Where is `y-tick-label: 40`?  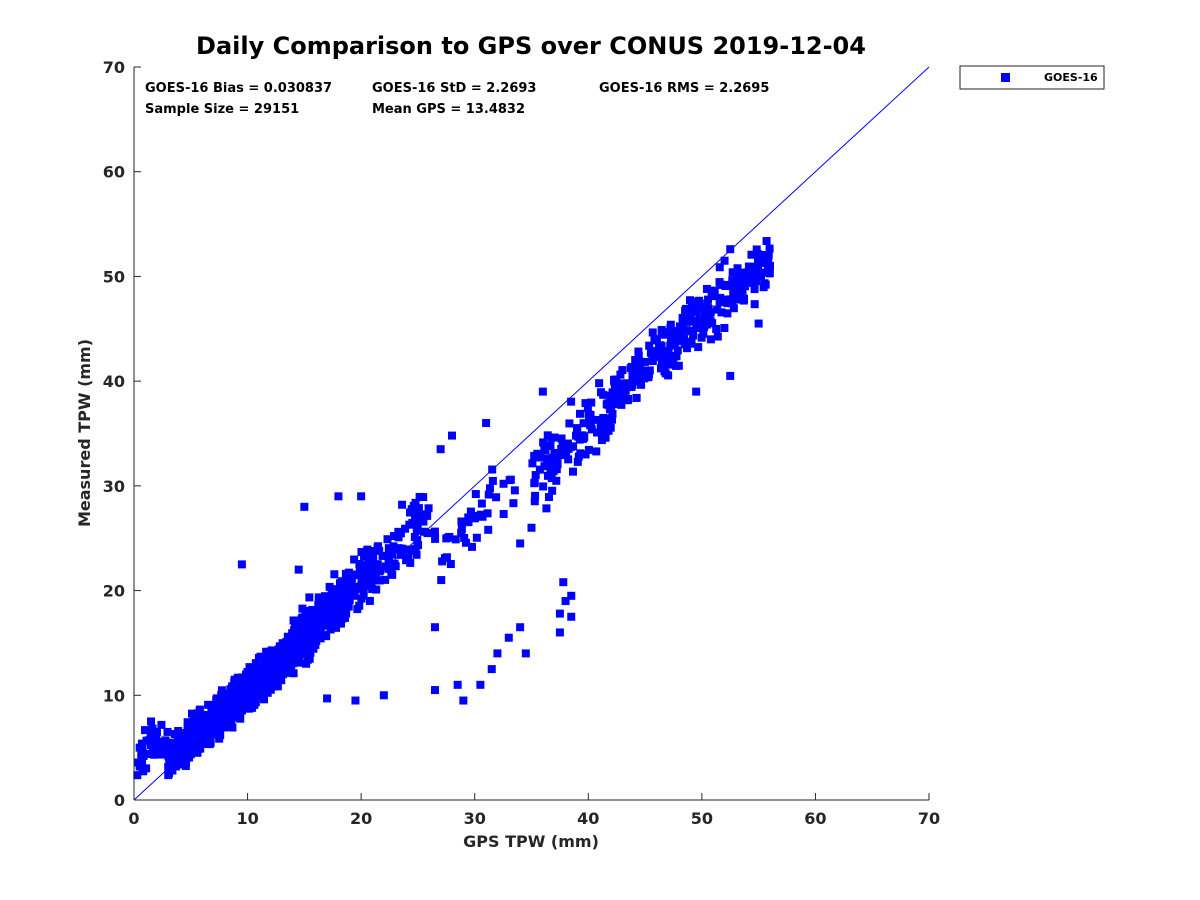 y-tick-label: 40 is located at coordinates (114, 381).